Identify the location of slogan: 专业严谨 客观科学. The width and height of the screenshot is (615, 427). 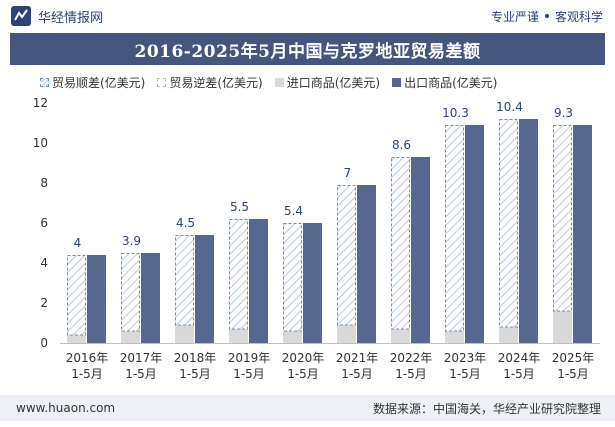
(547, 16).